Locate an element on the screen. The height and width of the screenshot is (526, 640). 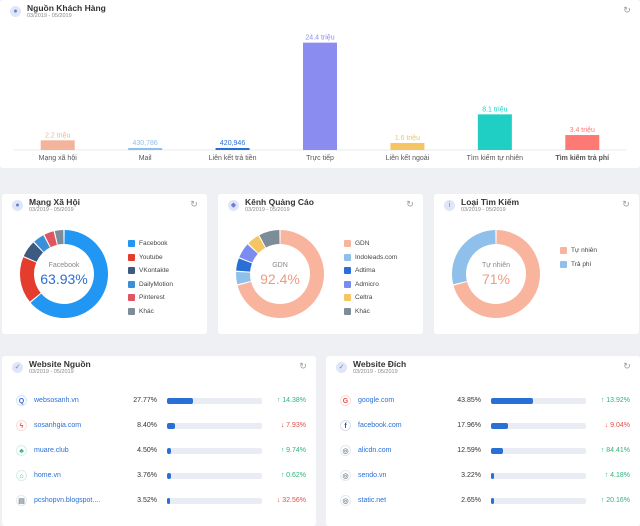
legend-label: GDN is located at coordinates (362, 244).